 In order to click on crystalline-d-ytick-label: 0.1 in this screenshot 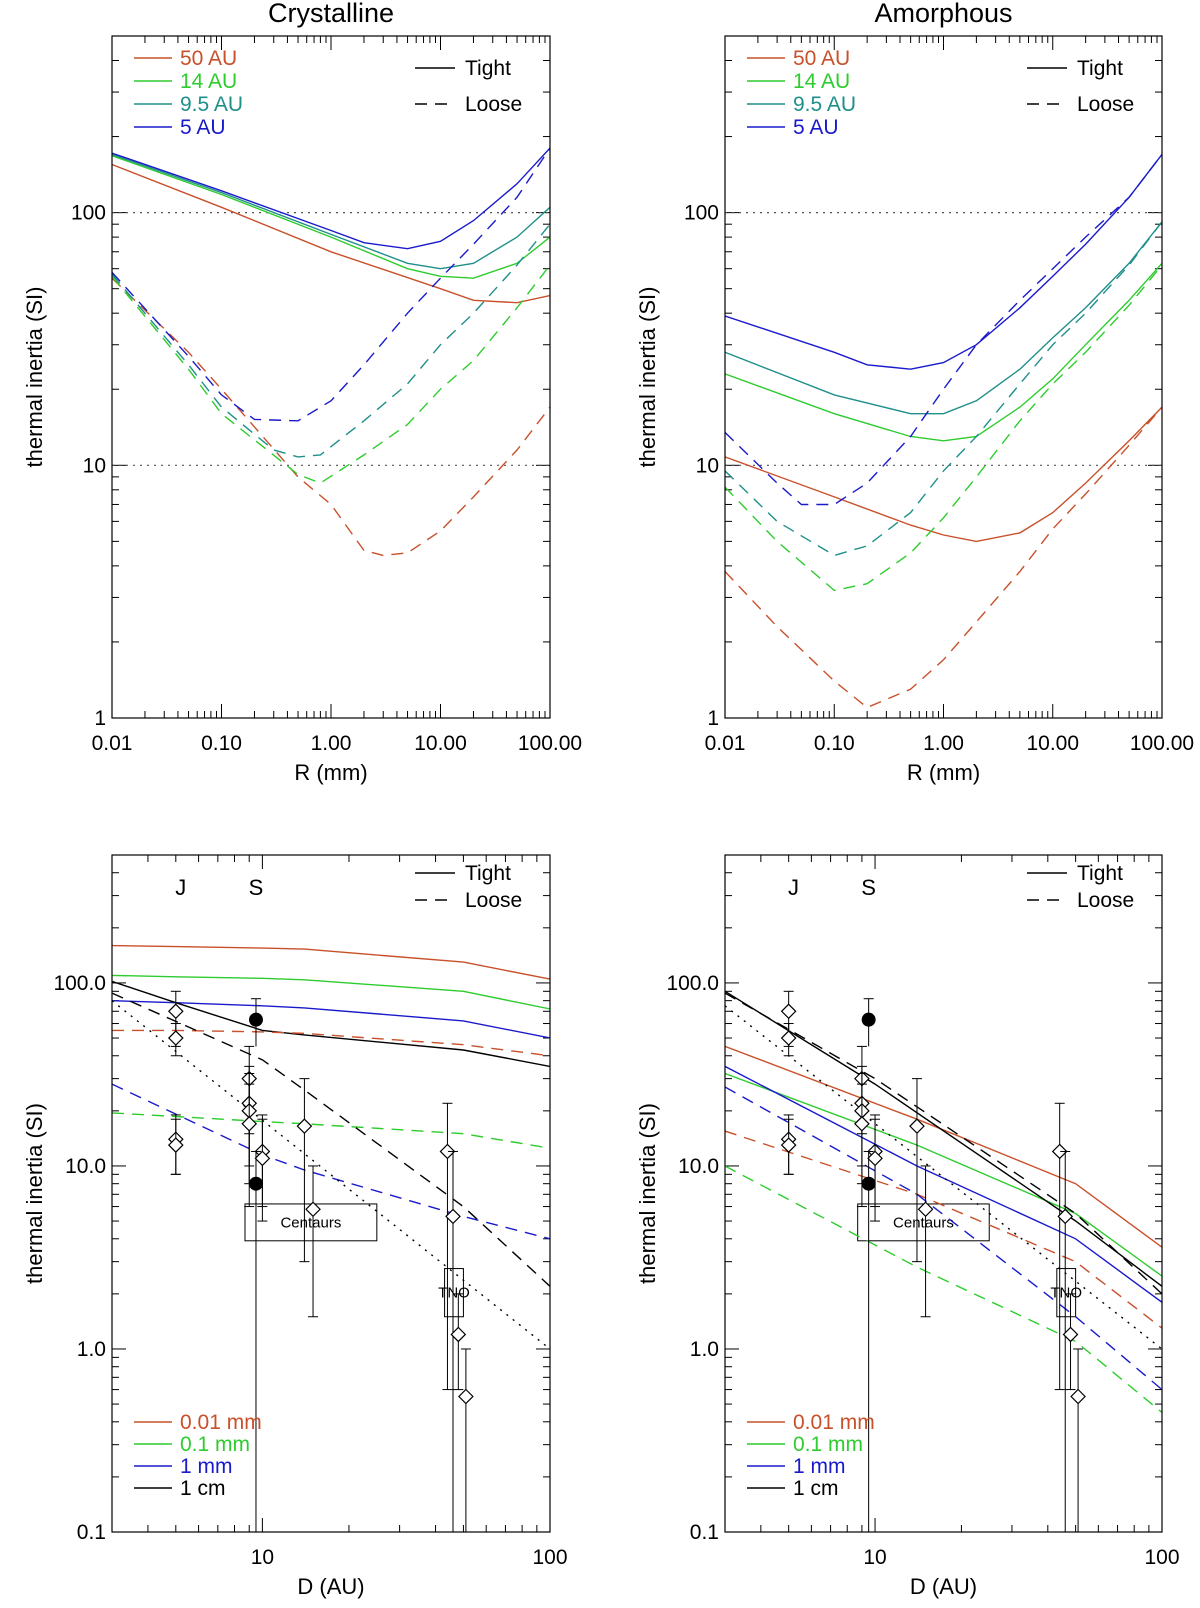, I will do `click(91, 1532)`.